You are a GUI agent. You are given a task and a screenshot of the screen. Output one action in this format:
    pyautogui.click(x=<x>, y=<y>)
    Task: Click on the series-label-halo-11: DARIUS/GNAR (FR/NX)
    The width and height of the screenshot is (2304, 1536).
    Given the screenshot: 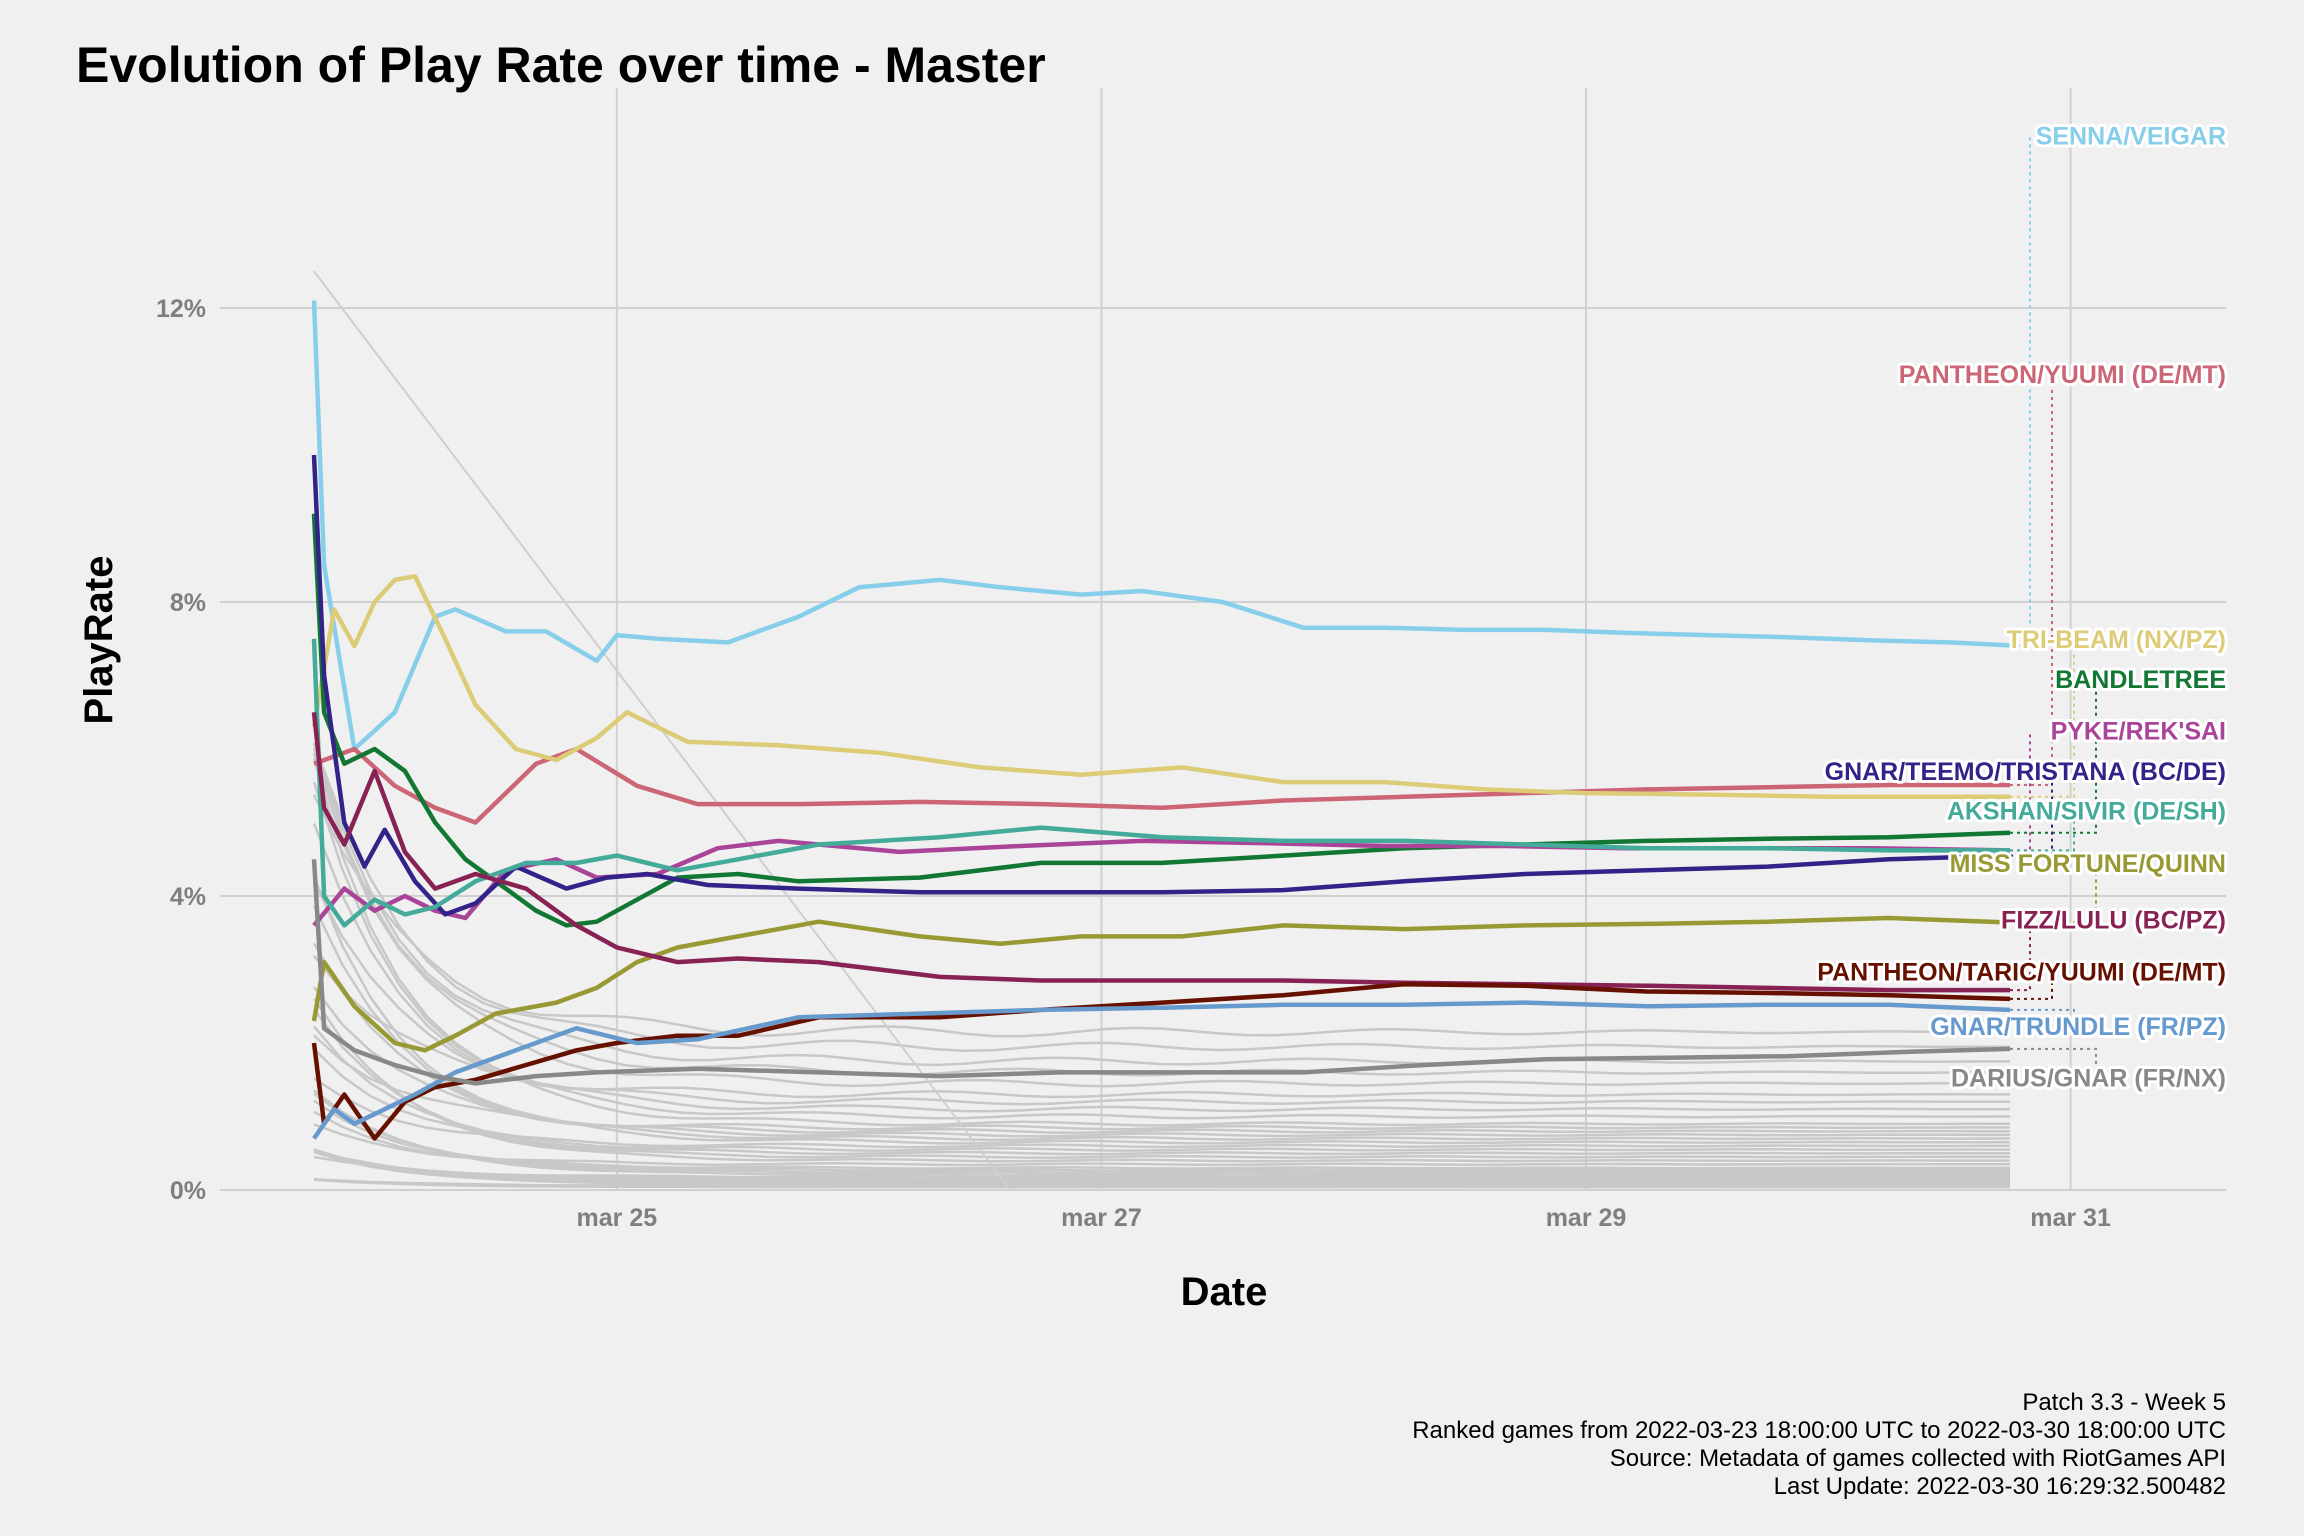 What is the action you would take?
    pyautogui.click(x=2088, y=1079)
    